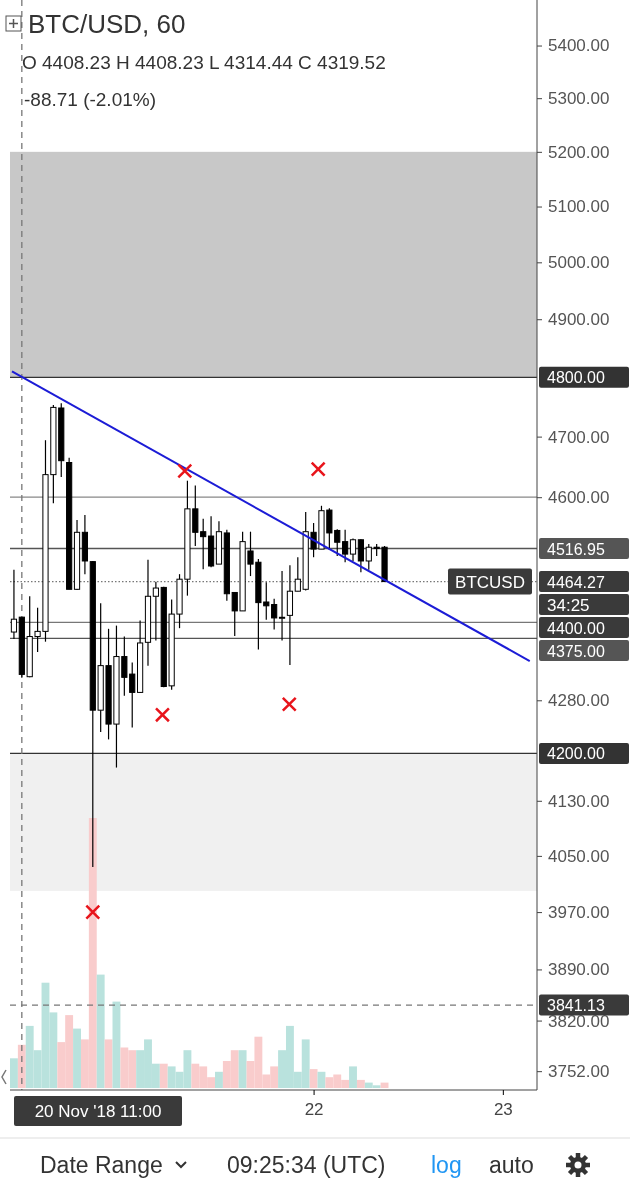  I want to click on y-tick-label: 4050.00, so click(579, 856).